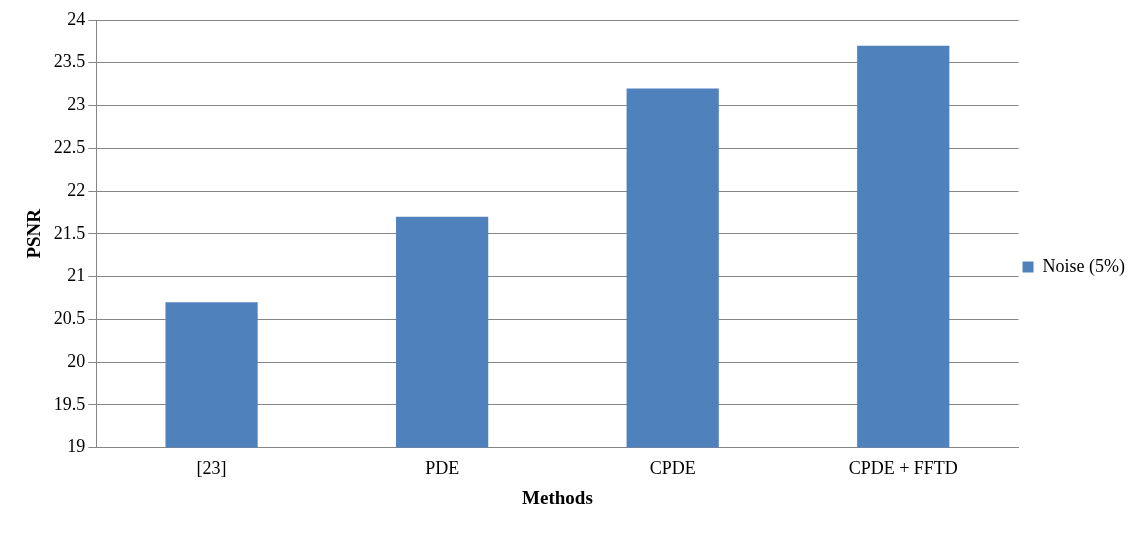 Image resolution: width=1145 pixels, height=534 pixels. I want to click on y-tick-label: 22.5, so click(69, 147).